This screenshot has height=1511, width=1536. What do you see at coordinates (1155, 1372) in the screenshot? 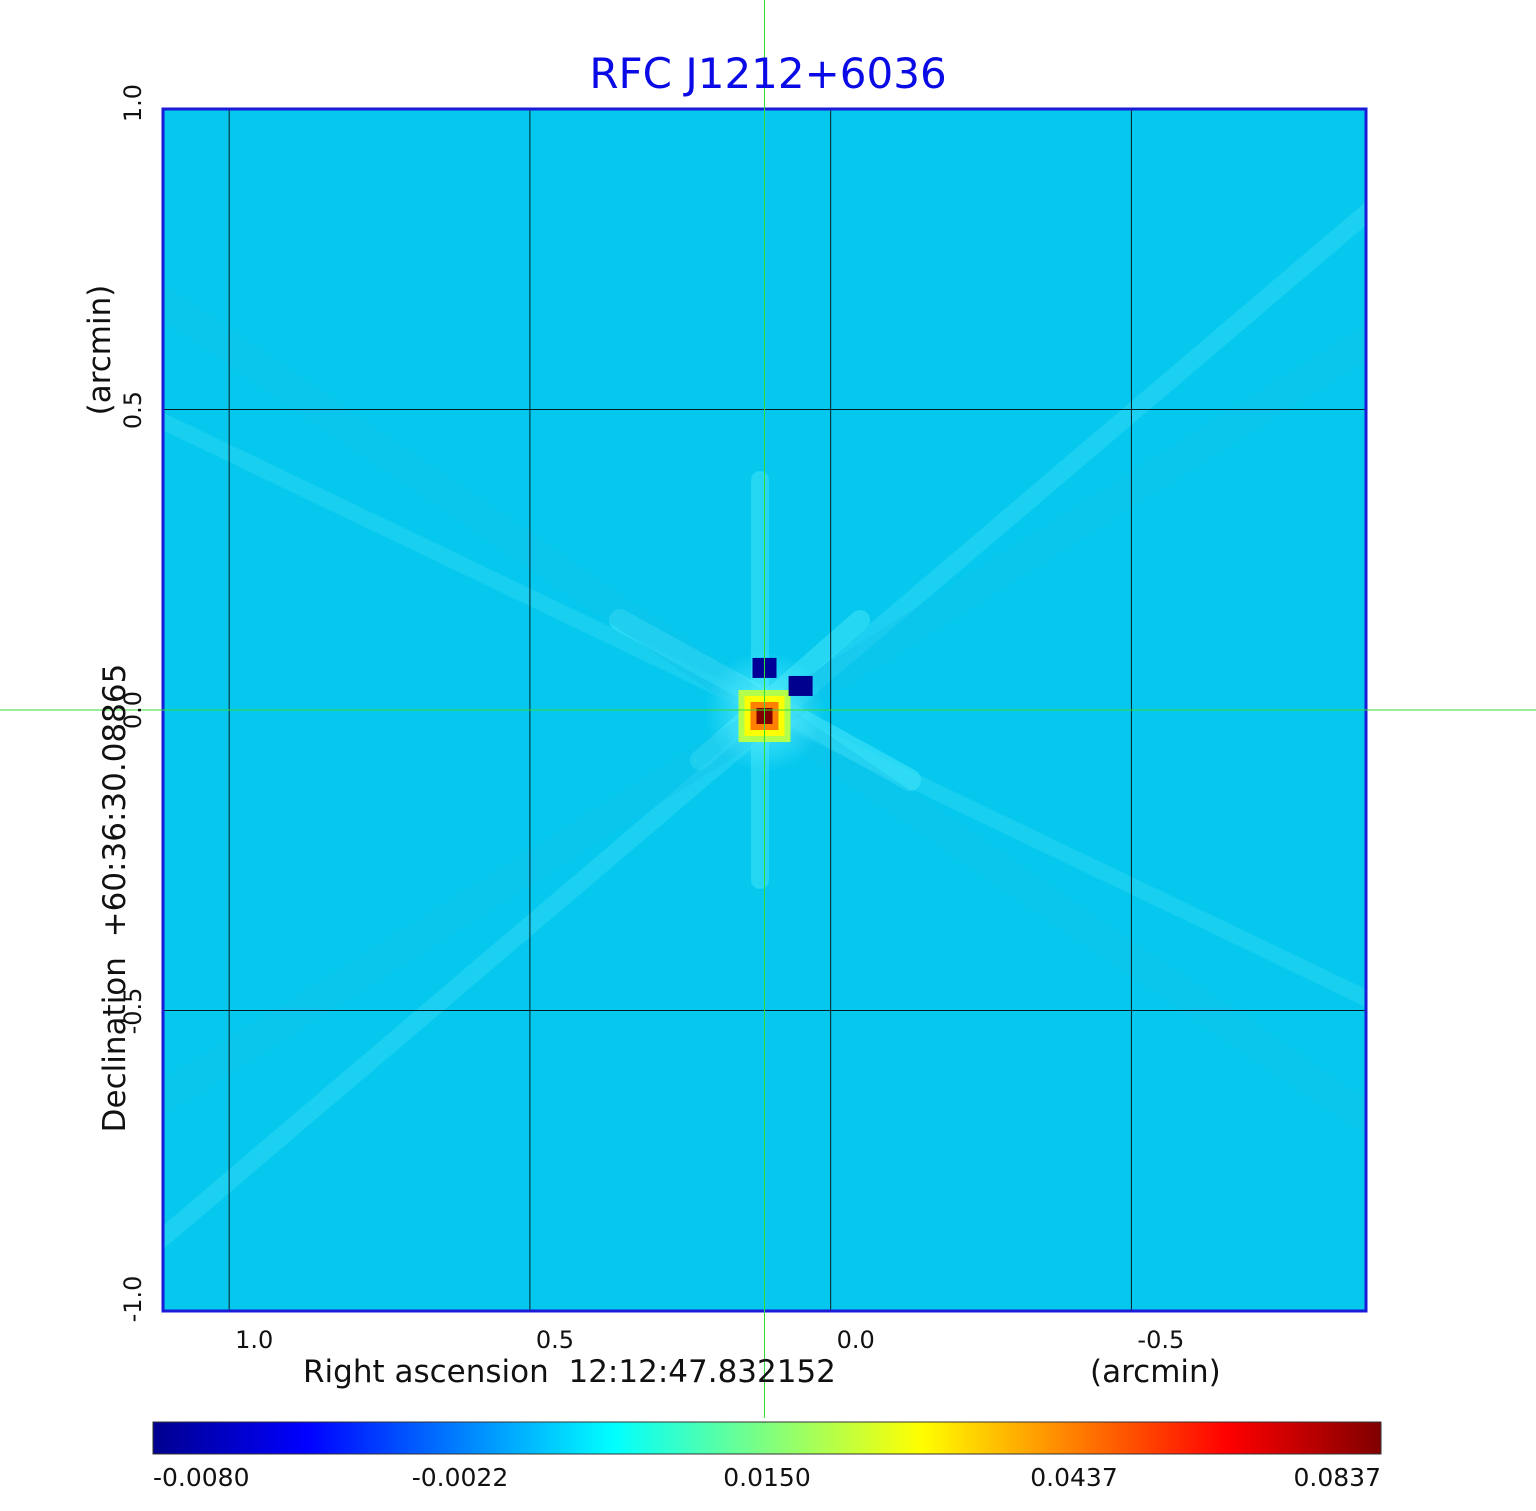
I see `x-axis-unit: (arcmin)` at bounding box center [1155, 1372].